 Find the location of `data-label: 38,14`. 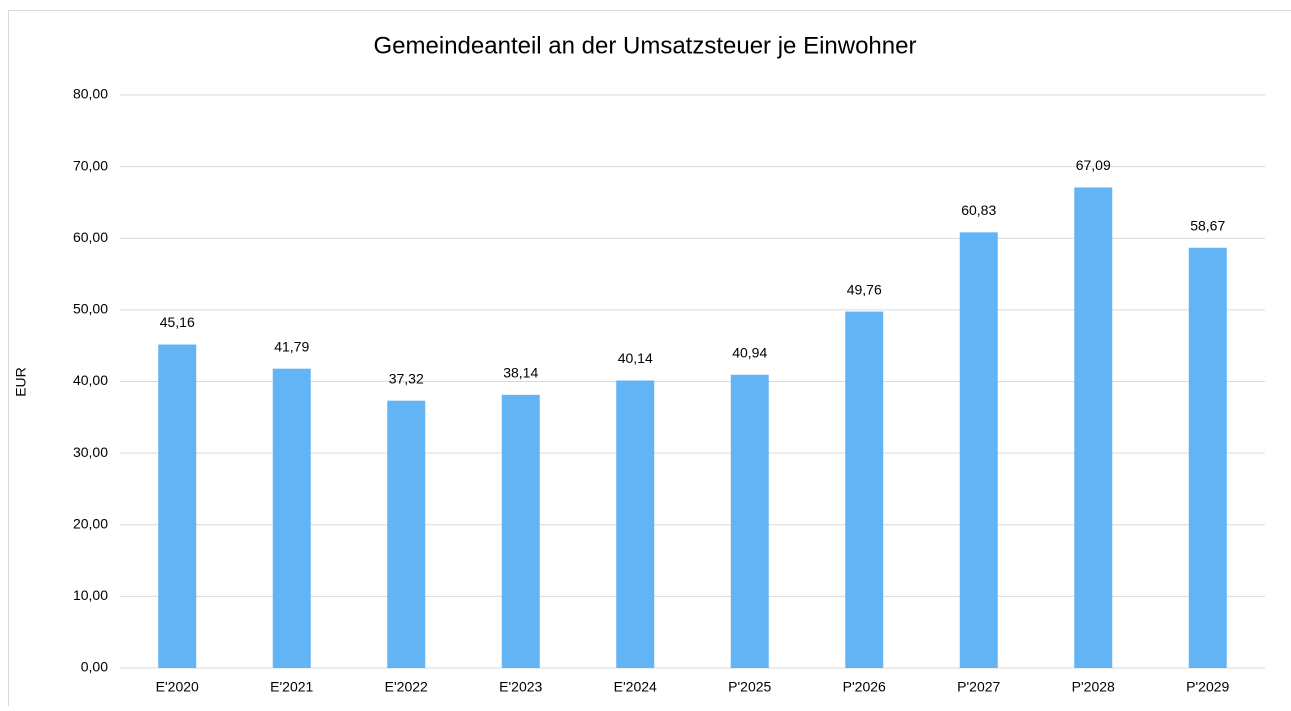

data-label: 38,14 is located at coordinates (520, 373).